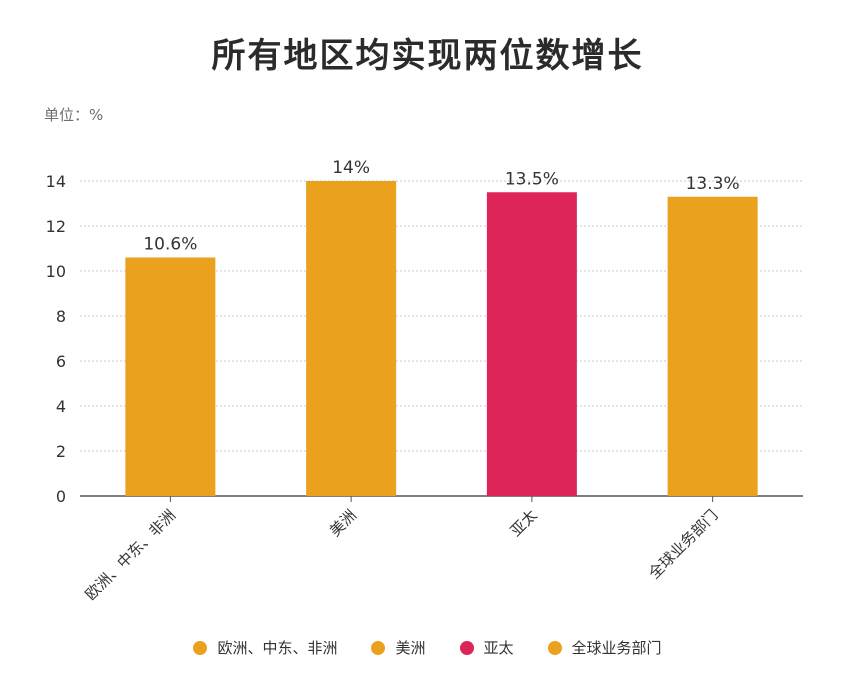  Describe the element at coordinates (56, 181) in the screenshot. I see `y-tick-label: 14` at that location.